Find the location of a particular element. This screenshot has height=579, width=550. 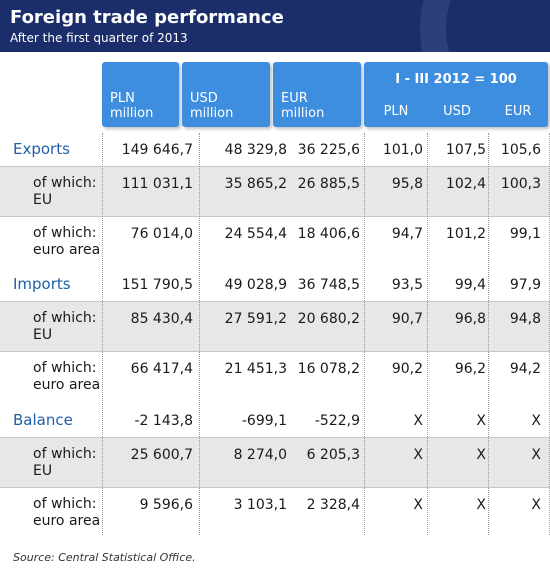

cell-eur: 6 205,3 is located at coordinates (333, 455).